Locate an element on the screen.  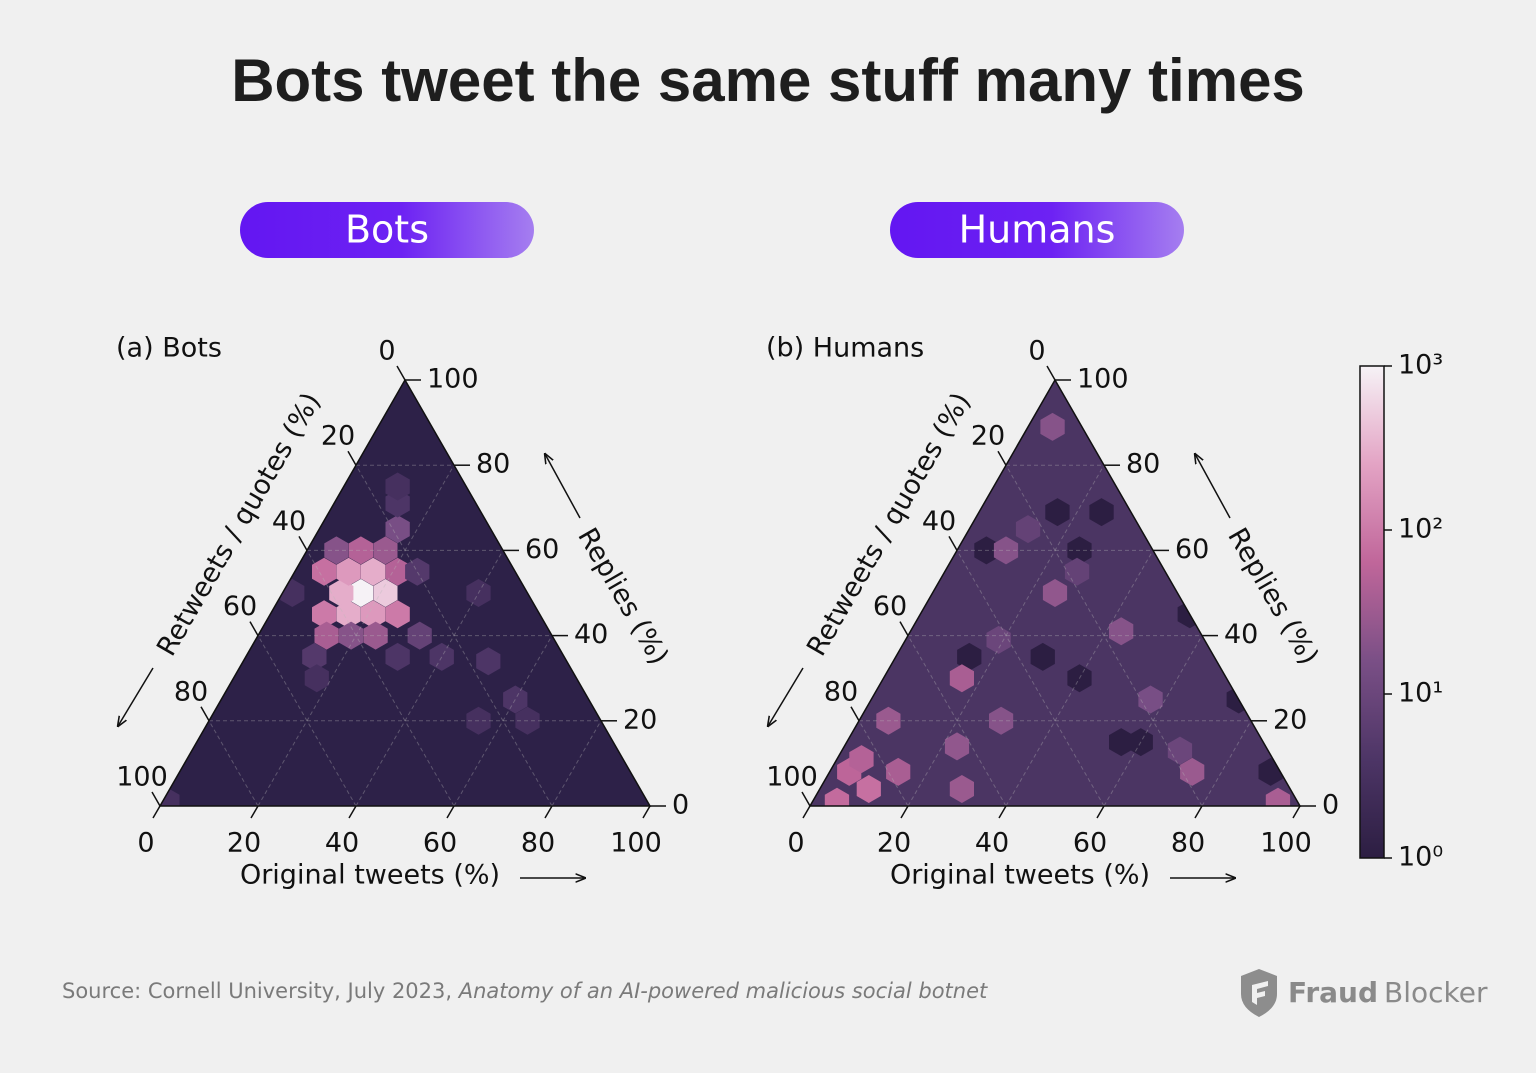
left-tick-label: 20 is located at coordinates (988, 436).